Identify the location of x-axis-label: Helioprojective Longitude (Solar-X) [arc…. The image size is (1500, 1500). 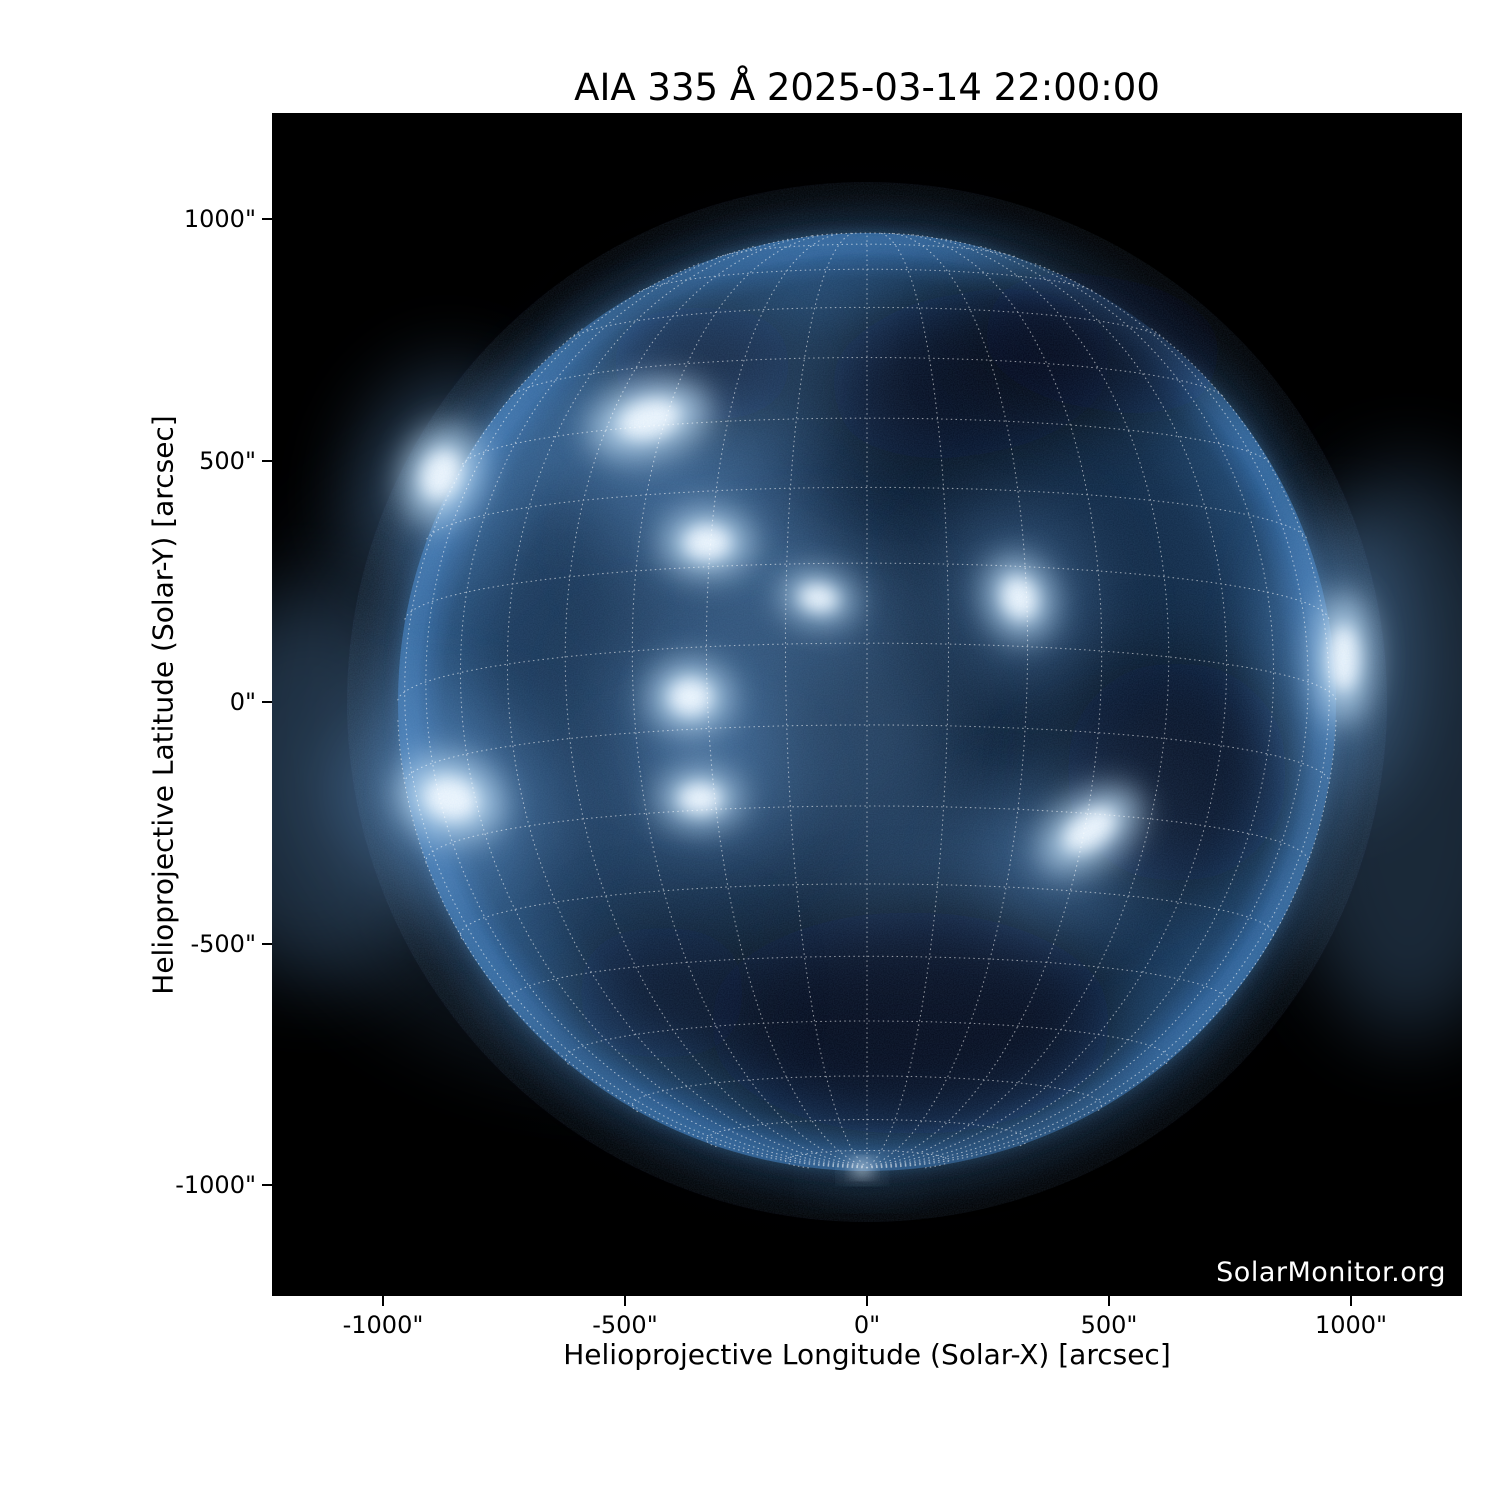
(867, 1354).